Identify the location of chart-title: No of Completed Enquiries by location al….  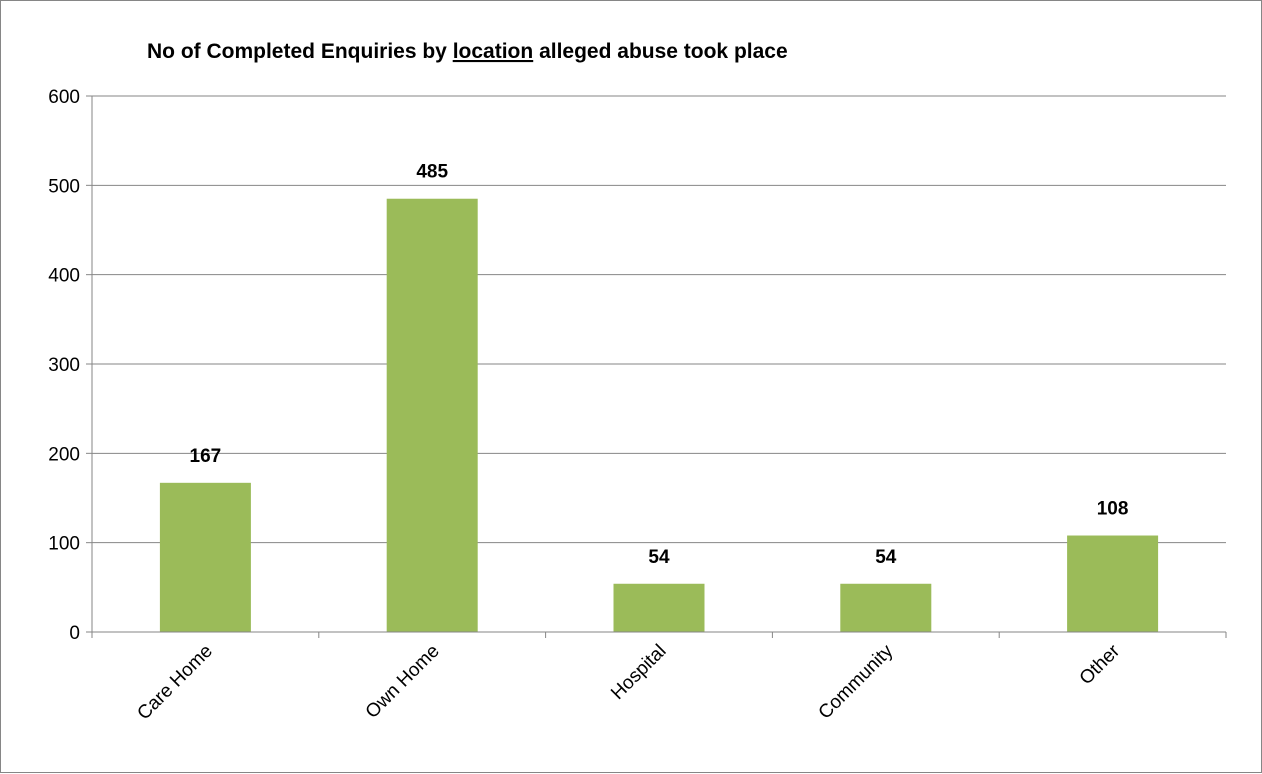
(467, 51).